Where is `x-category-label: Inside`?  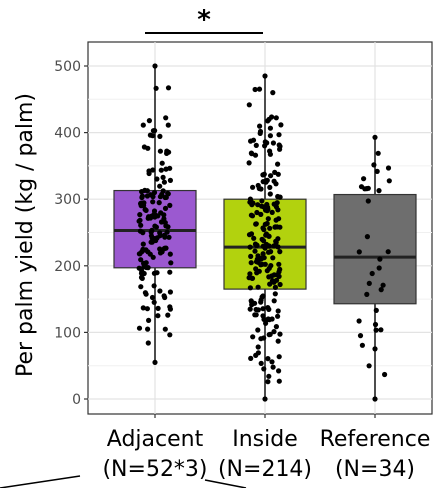 x-category-label: Inside is located at coordinates (265, 439).